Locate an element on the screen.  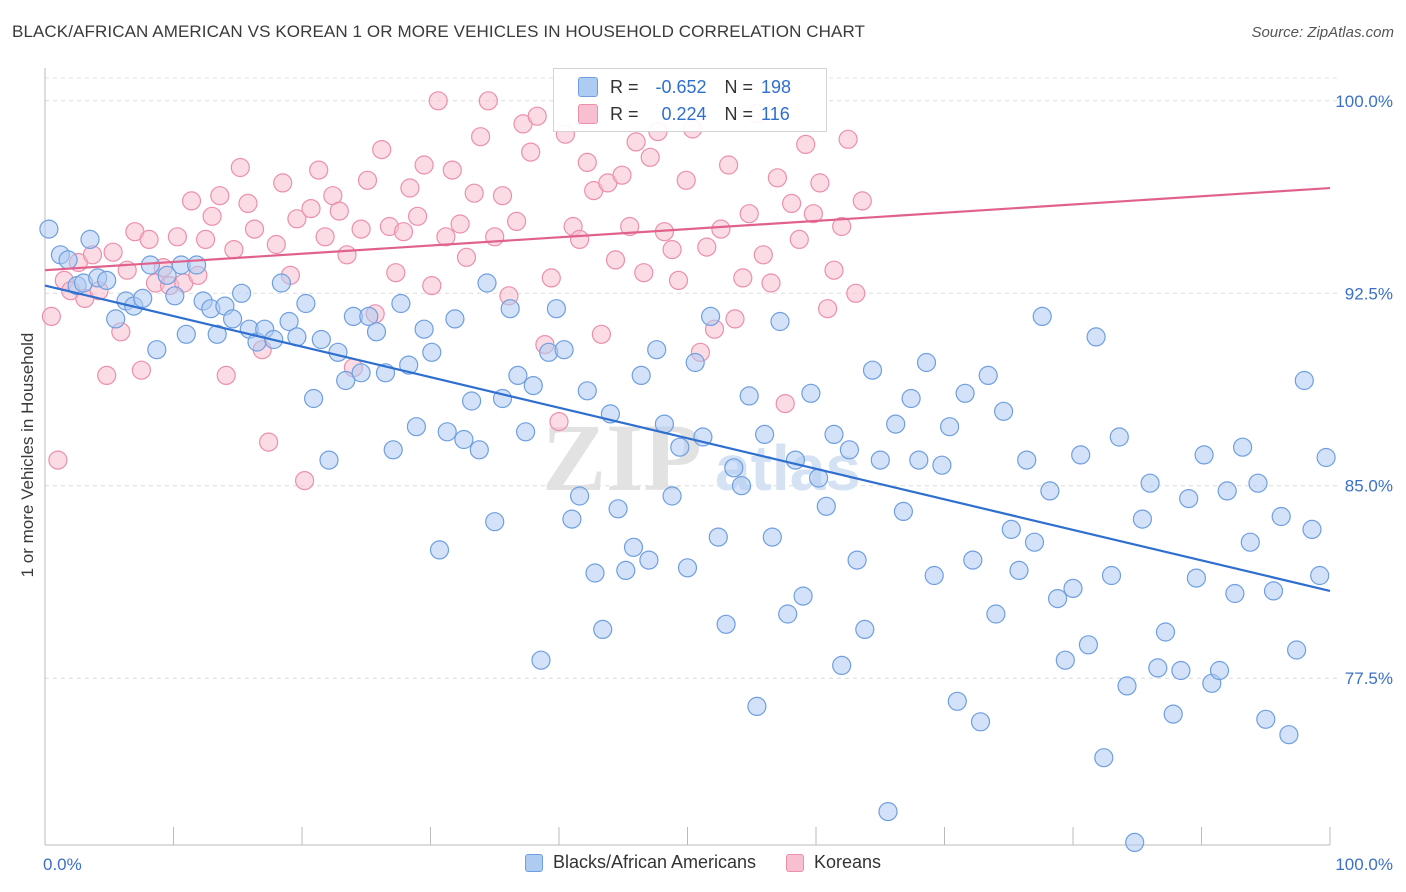
legend-r-value: 0.224 is located at coordinates (684, 113).